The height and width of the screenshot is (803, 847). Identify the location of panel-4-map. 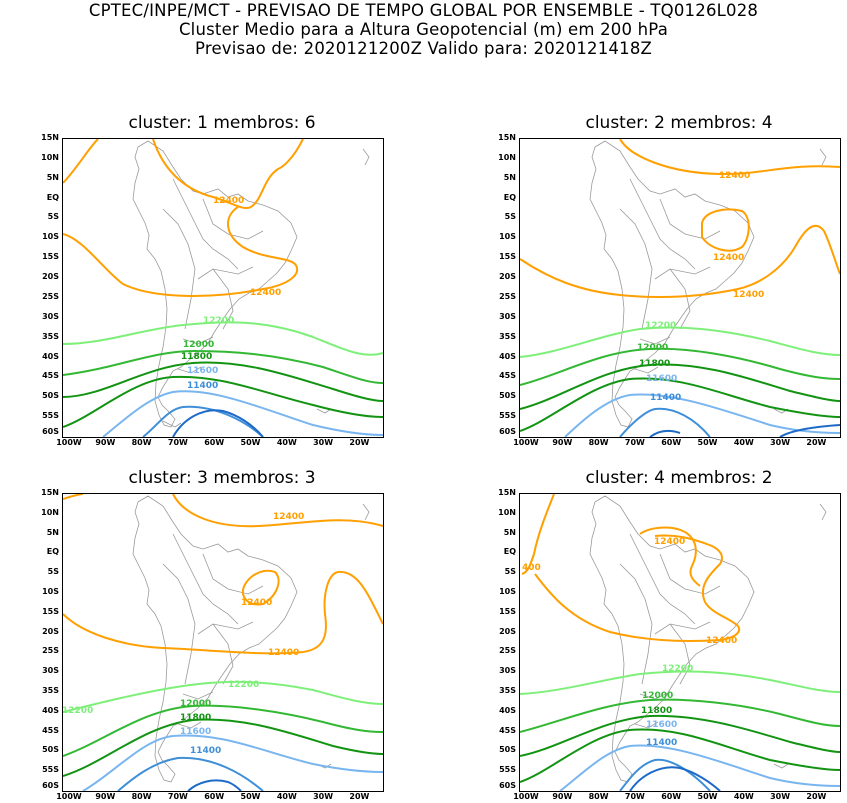
(680, 642).